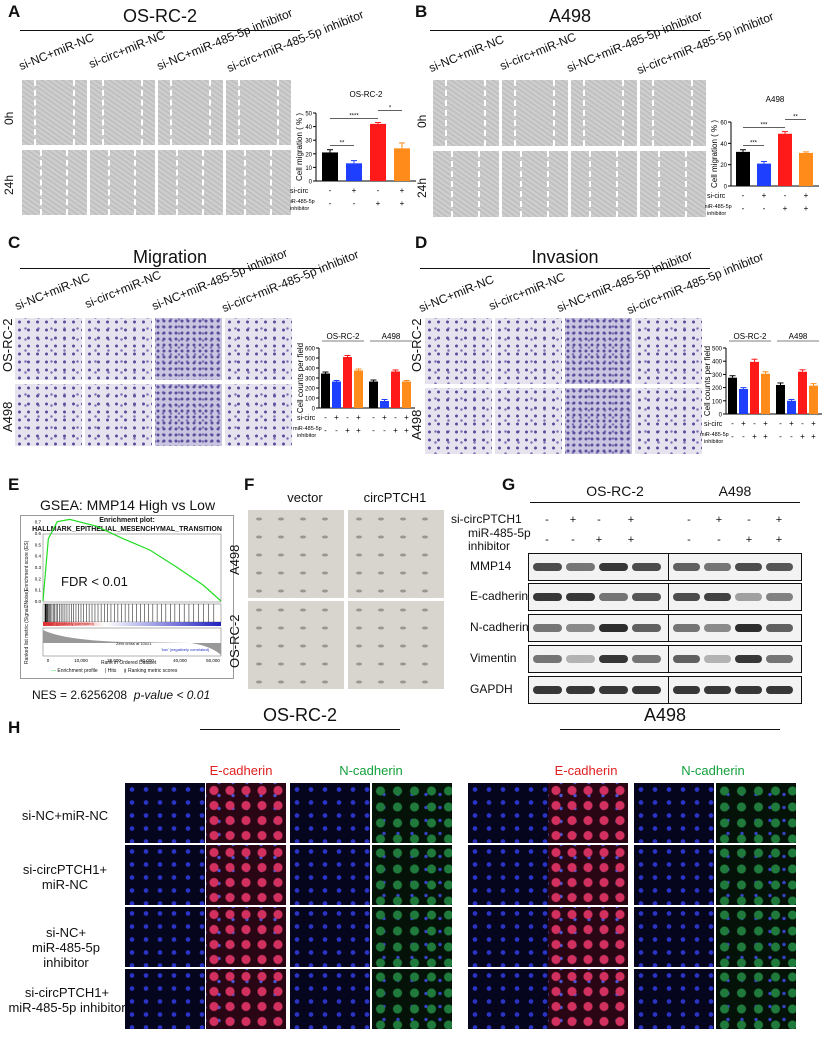  I want to click on panel-h-if-r4c7, so click(674, 999).